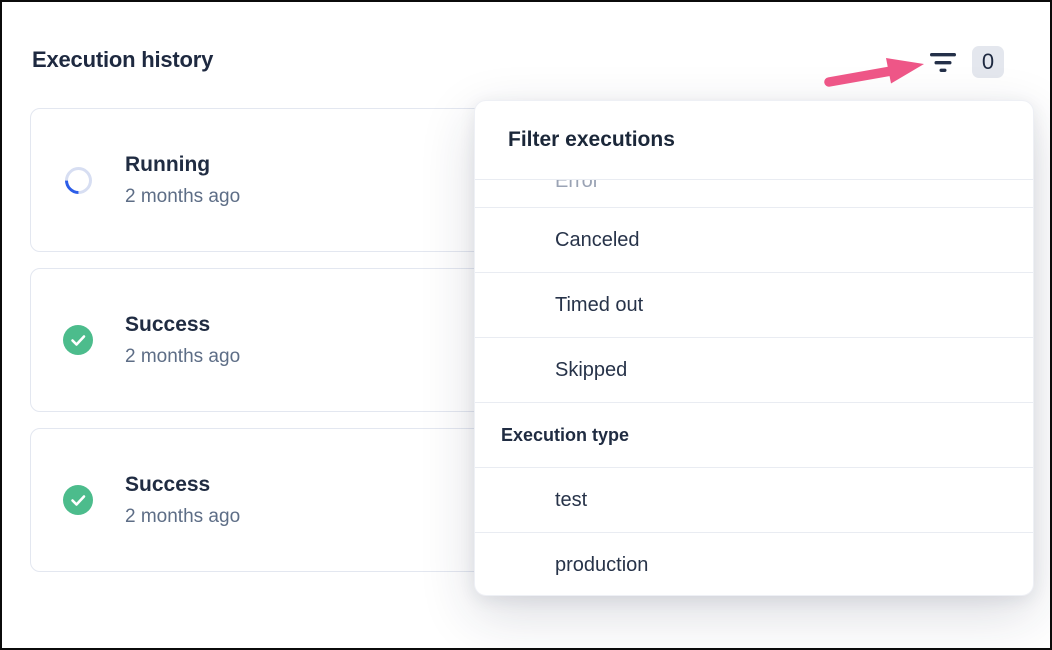 The height and width of the screenshot is (650, 1052). Describe the element at coordinates (988, 62) in the screenshot. I see `filter-count-badge: 0` at that location.